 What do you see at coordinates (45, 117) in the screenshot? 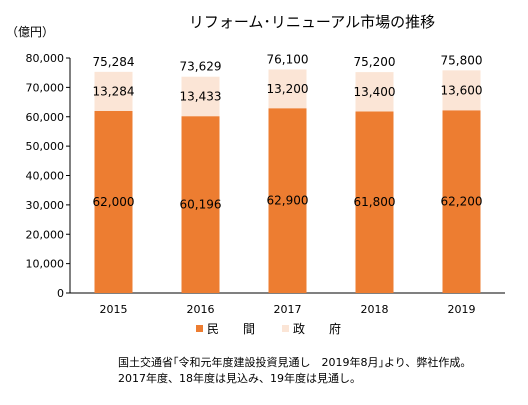
I see `y-tick-label: 60,000` at bounding box center [45, 117].